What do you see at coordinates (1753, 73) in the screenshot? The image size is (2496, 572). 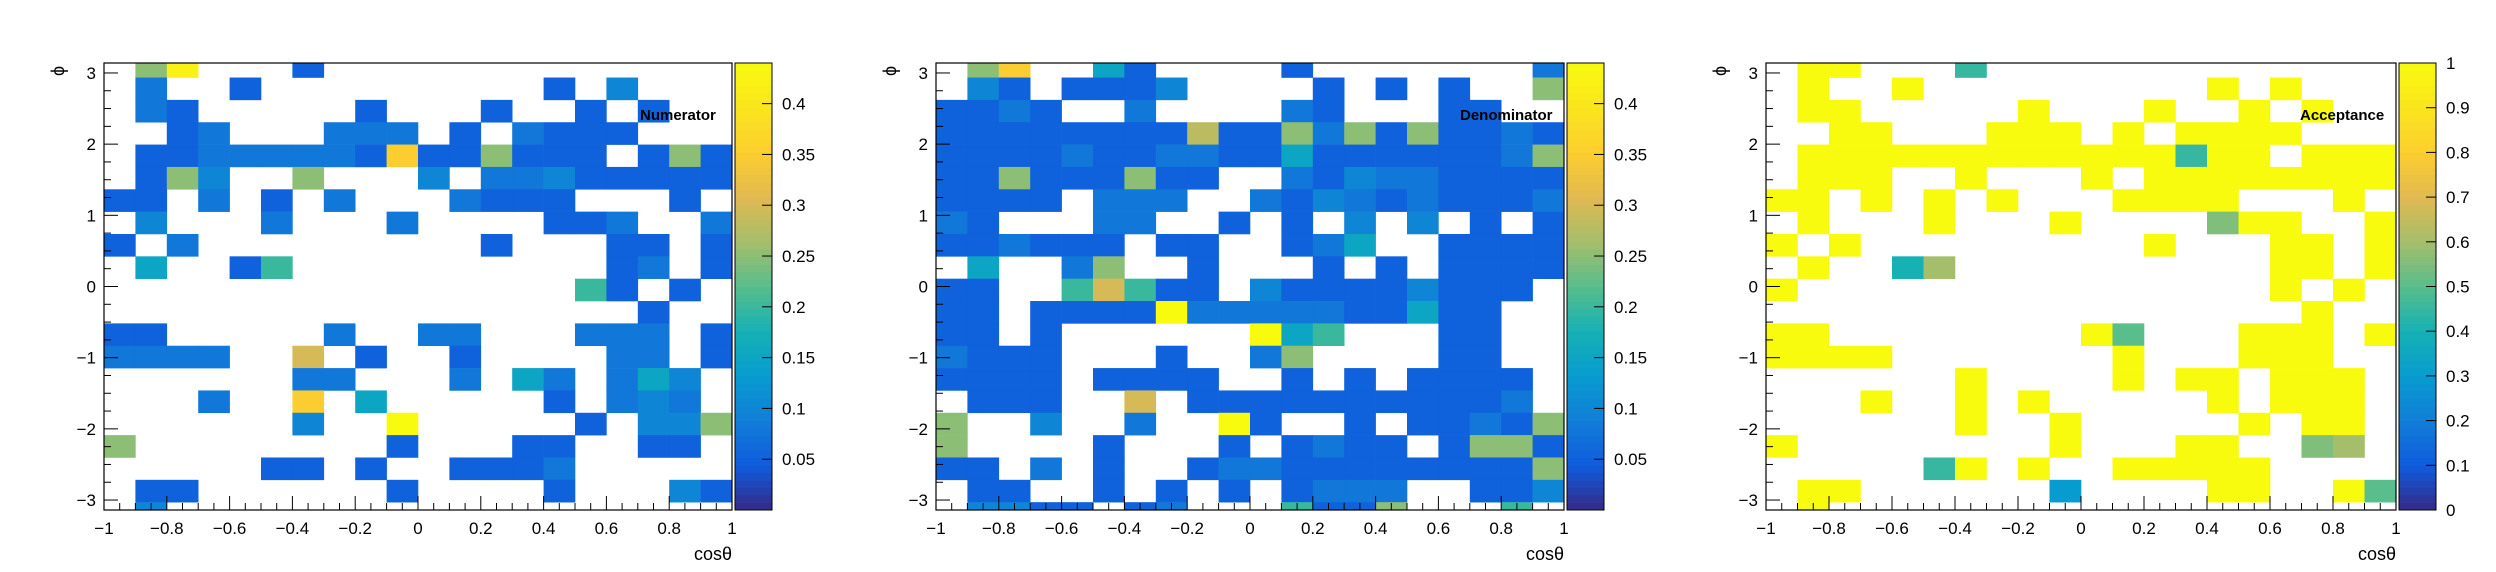 I see `y-tick-label: 3` at bounding box center [1753, 73].